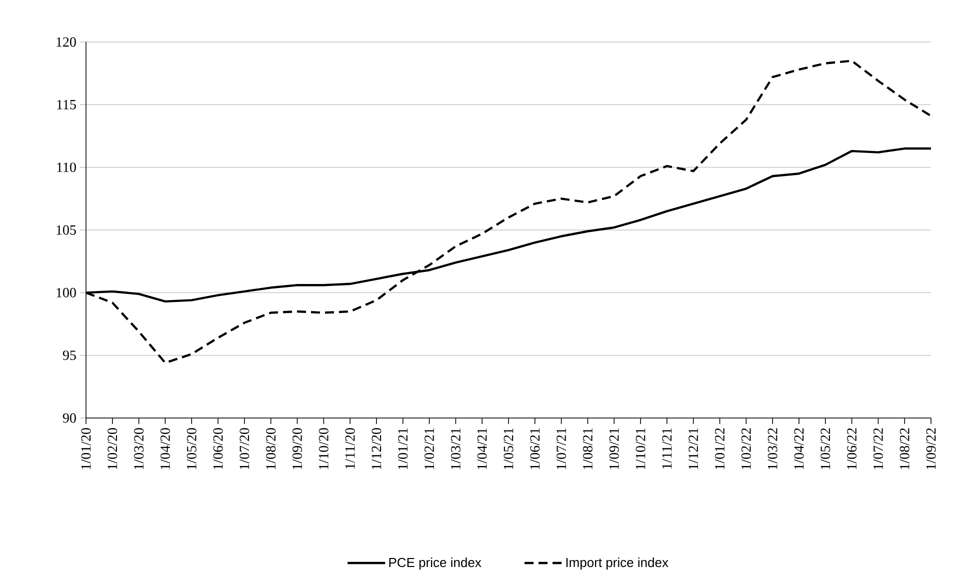  What do you see at coordinates (69, 418) in the screenshot?
I see `y-tick-label: 90` at bounding box center [69, 418].